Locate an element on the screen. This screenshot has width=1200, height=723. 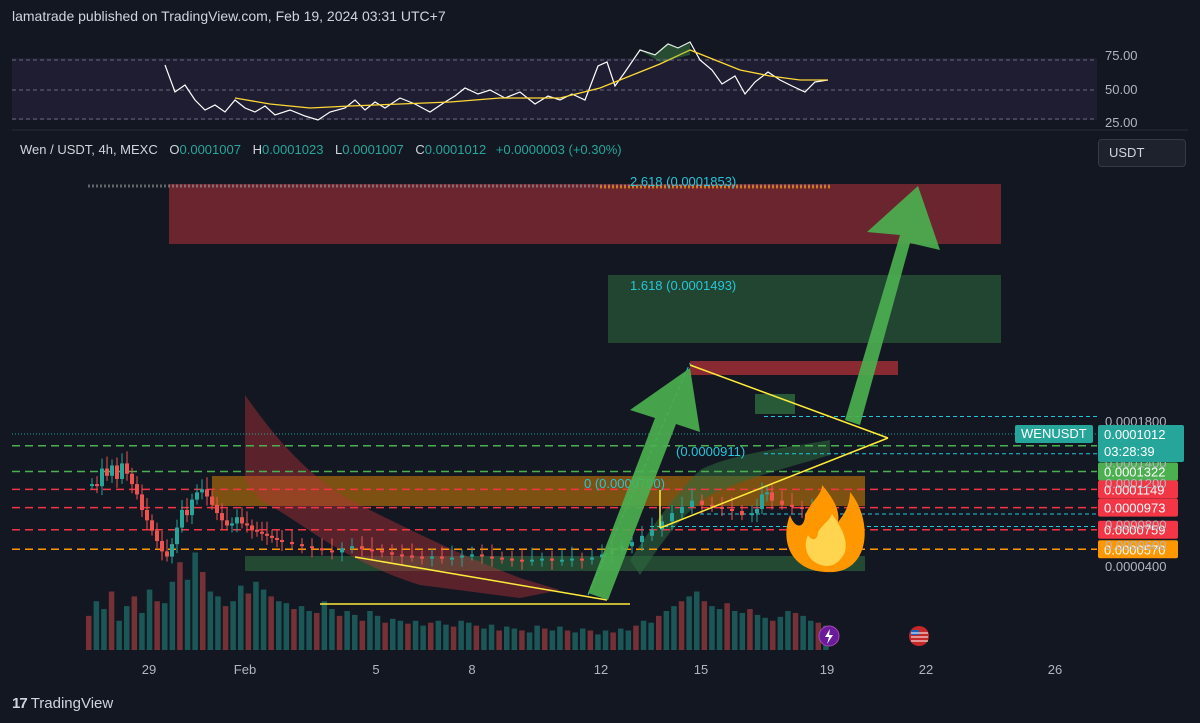
x-axis-tick-label: 29 is located at coordinates (149, 669).